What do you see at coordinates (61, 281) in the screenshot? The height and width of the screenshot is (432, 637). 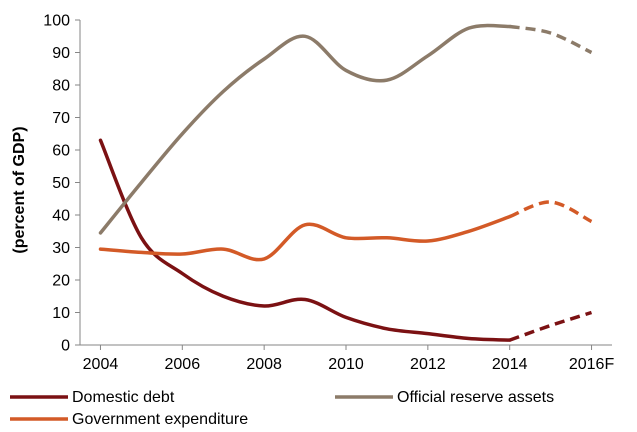 I see `y-tick-label: 20` at bounding box center [61, 281].